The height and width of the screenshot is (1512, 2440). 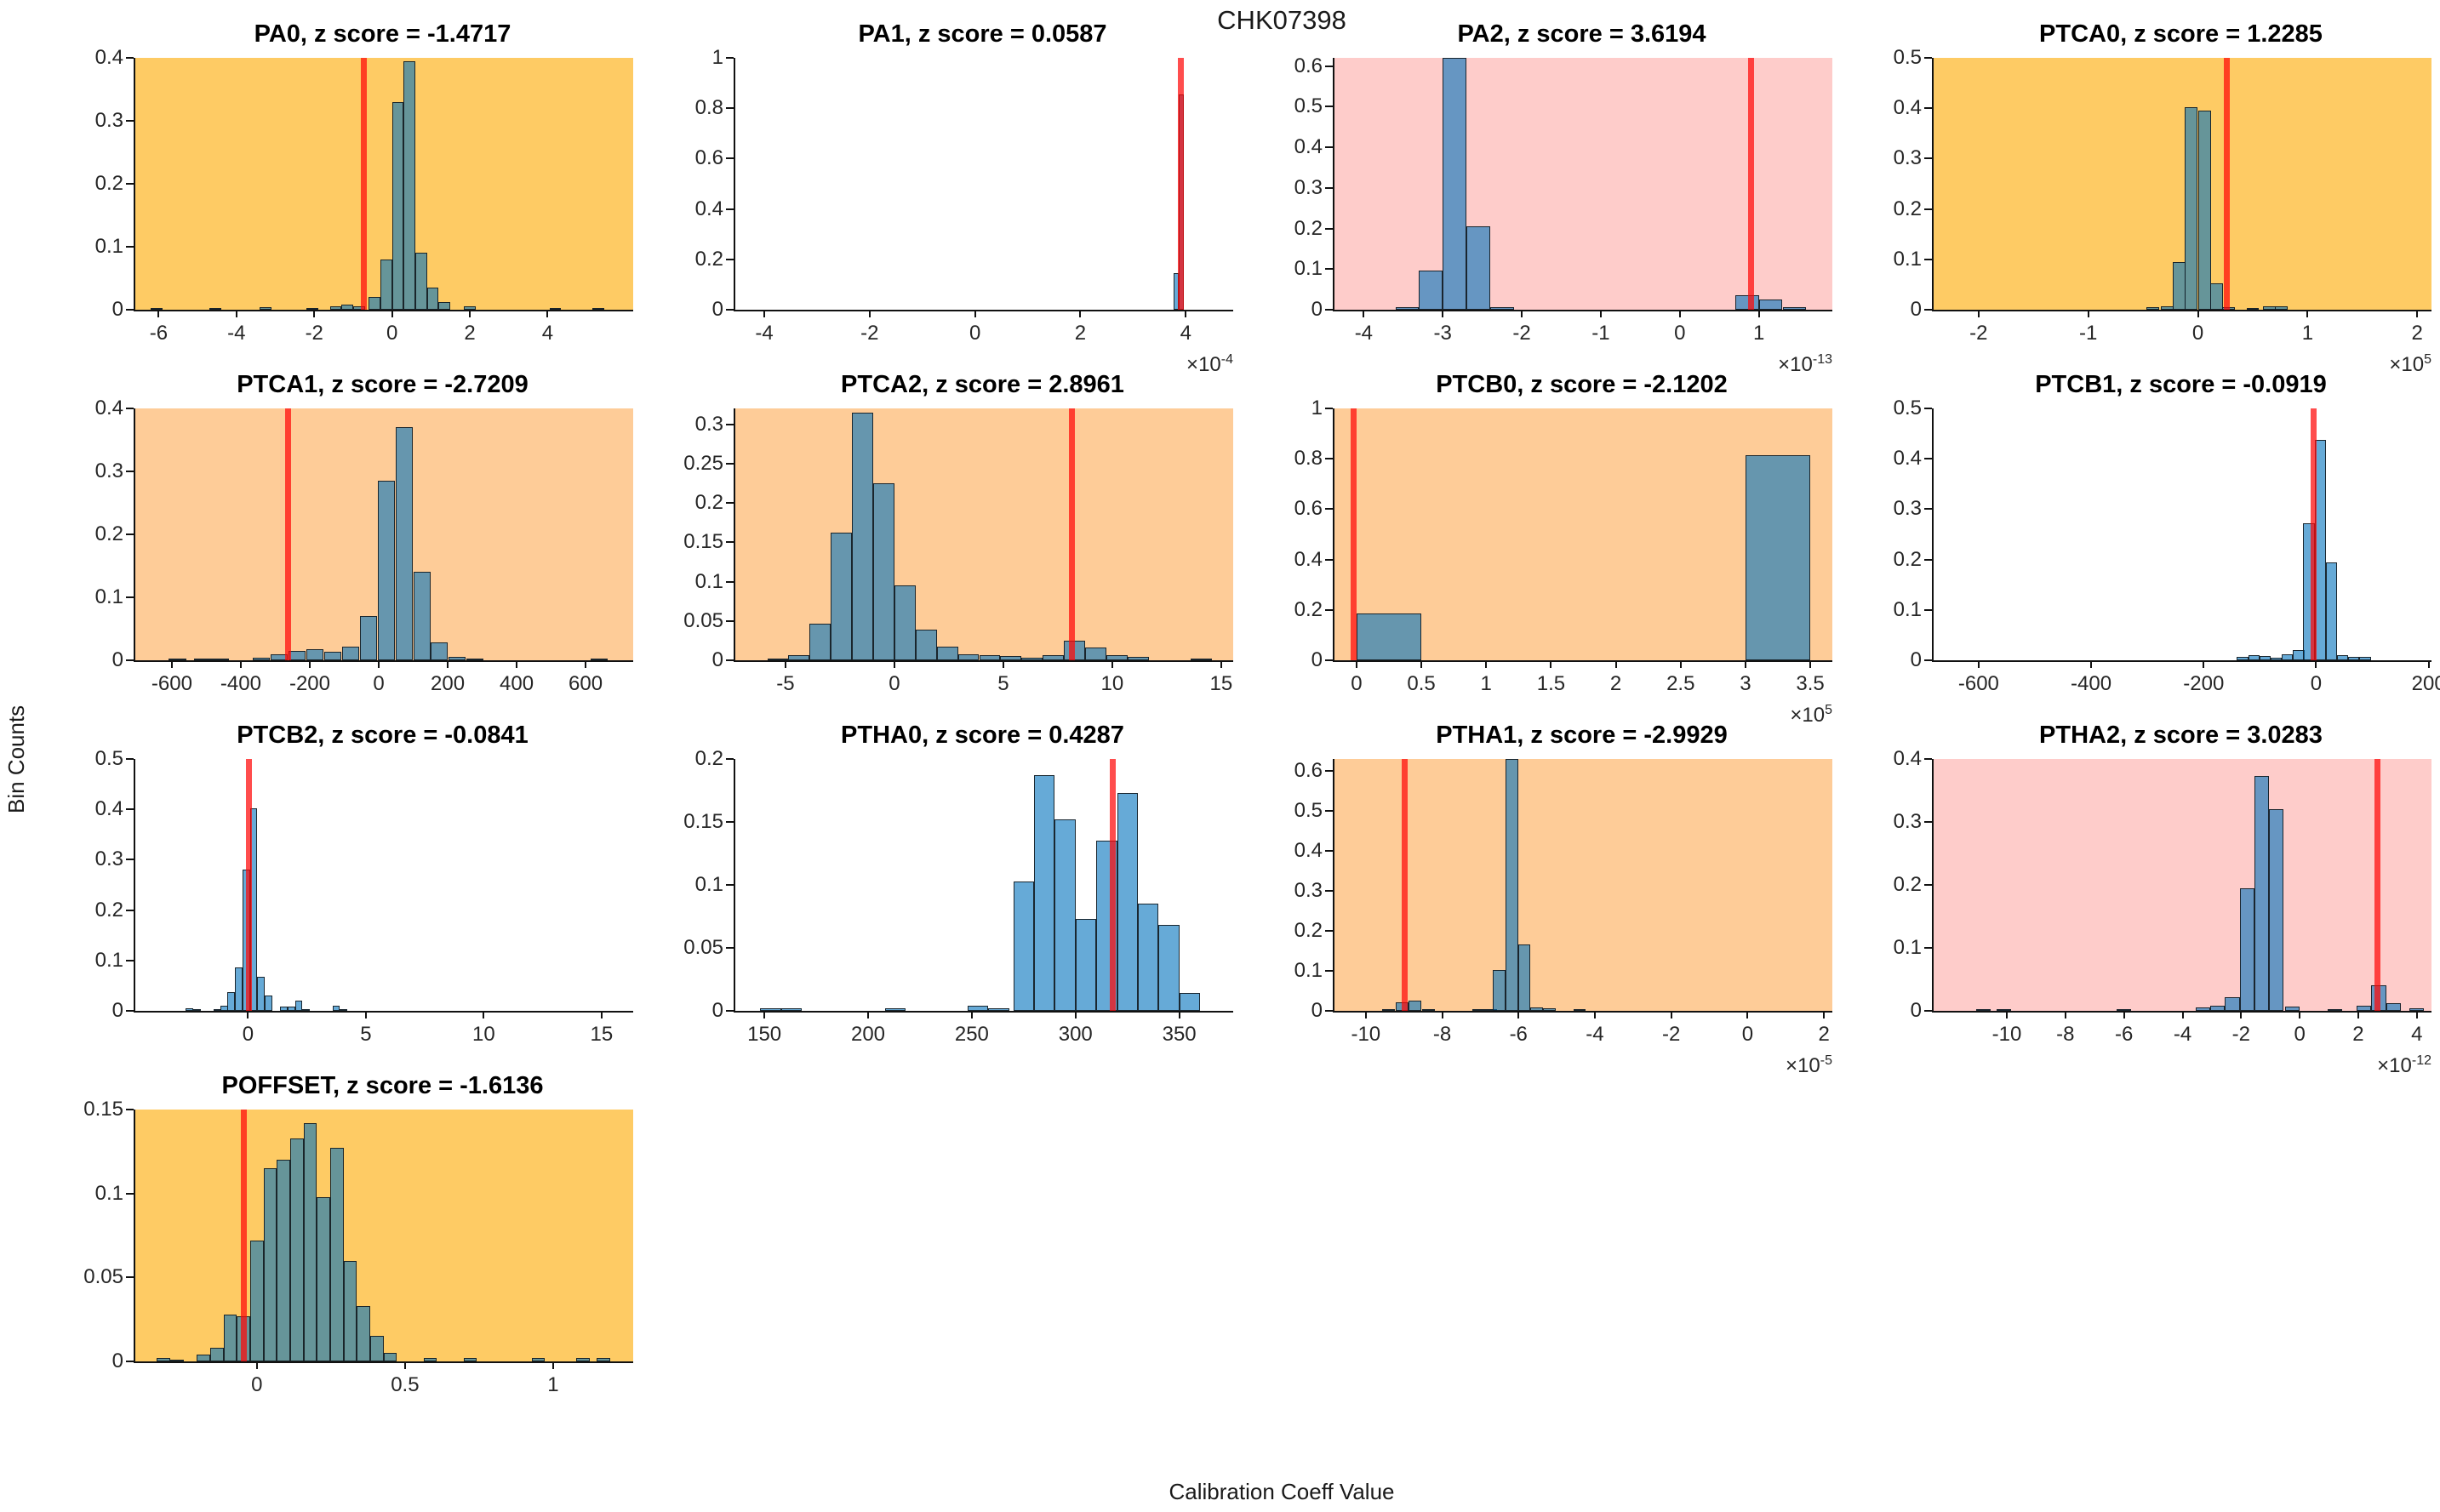 What do you see at coordinates (1600, 333) in the screenshot?
I see `x-tick-label: -1` at bounding box center [1600, 333].